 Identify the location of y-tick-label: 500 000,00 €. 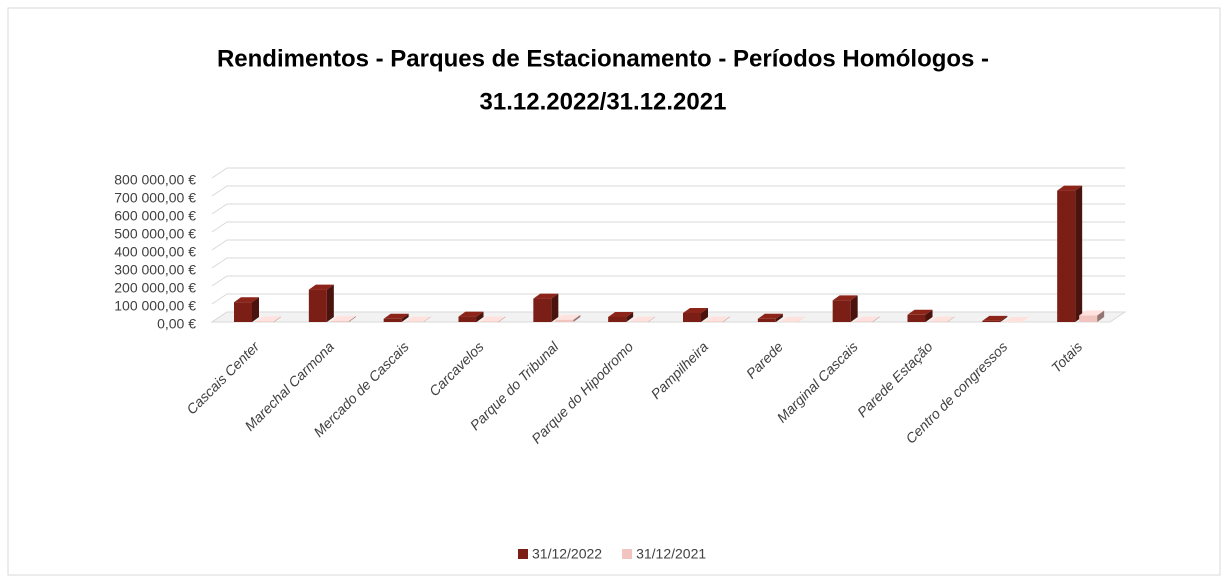
(155, 234).